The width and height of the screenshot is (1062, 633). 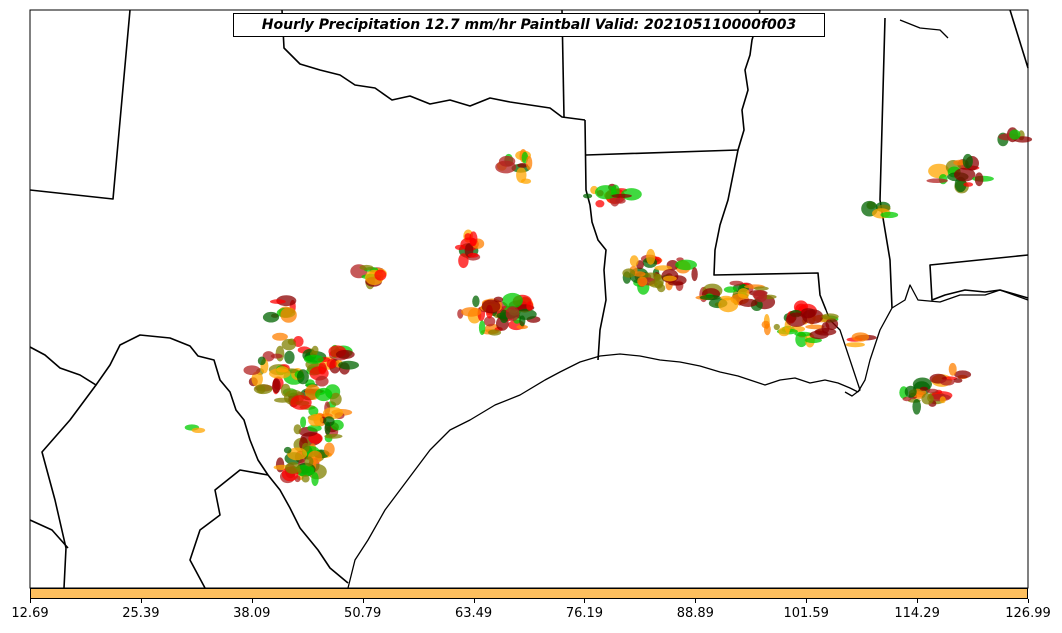 I want to click on ms-al-coast, so click(x=943, y=338).